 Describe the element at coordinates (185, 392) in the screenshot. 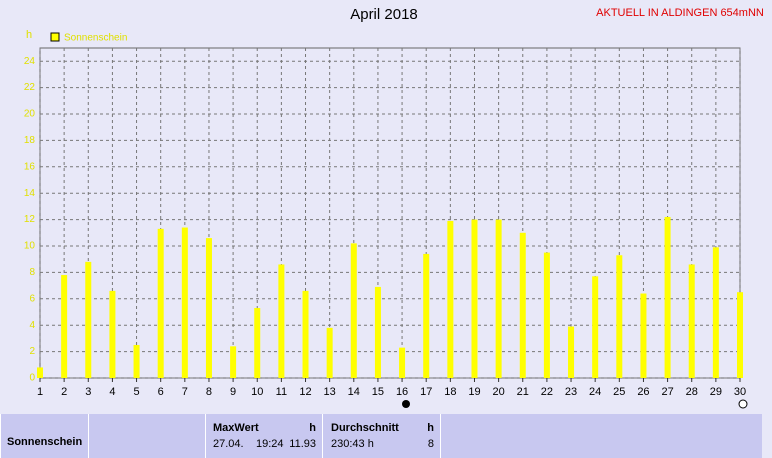

I see `x-tick-label: 7` at that location.